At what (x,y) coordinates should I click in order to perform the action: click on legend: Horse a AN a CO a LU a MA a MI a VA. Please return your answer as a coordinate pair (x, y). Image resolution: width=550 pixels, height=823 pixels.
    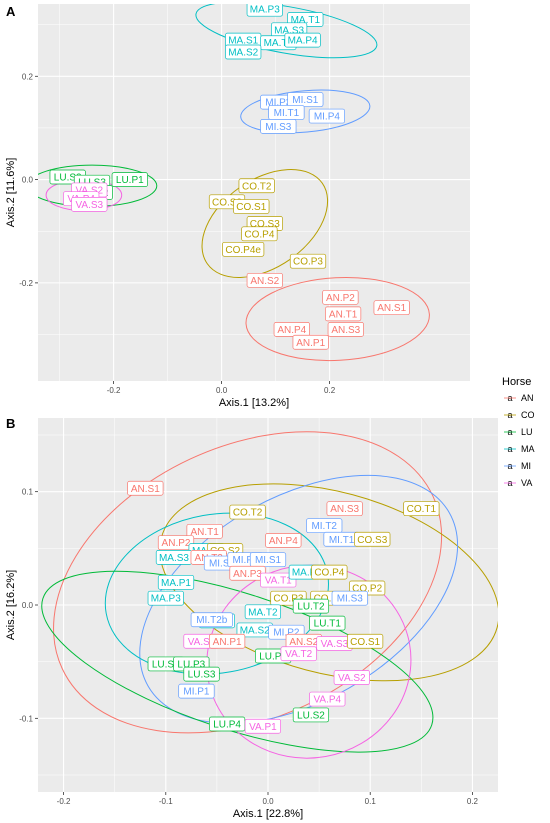
    Looking at the image, I should click on (518, 433).